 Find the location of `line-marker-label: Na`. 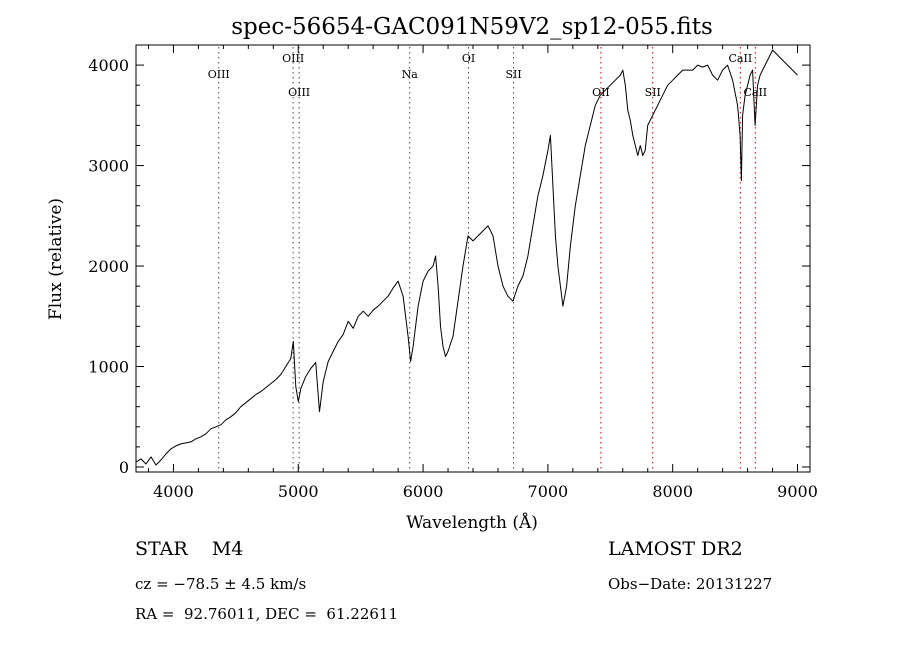

line-marker-label: Na is located at coordinates (410, 74).